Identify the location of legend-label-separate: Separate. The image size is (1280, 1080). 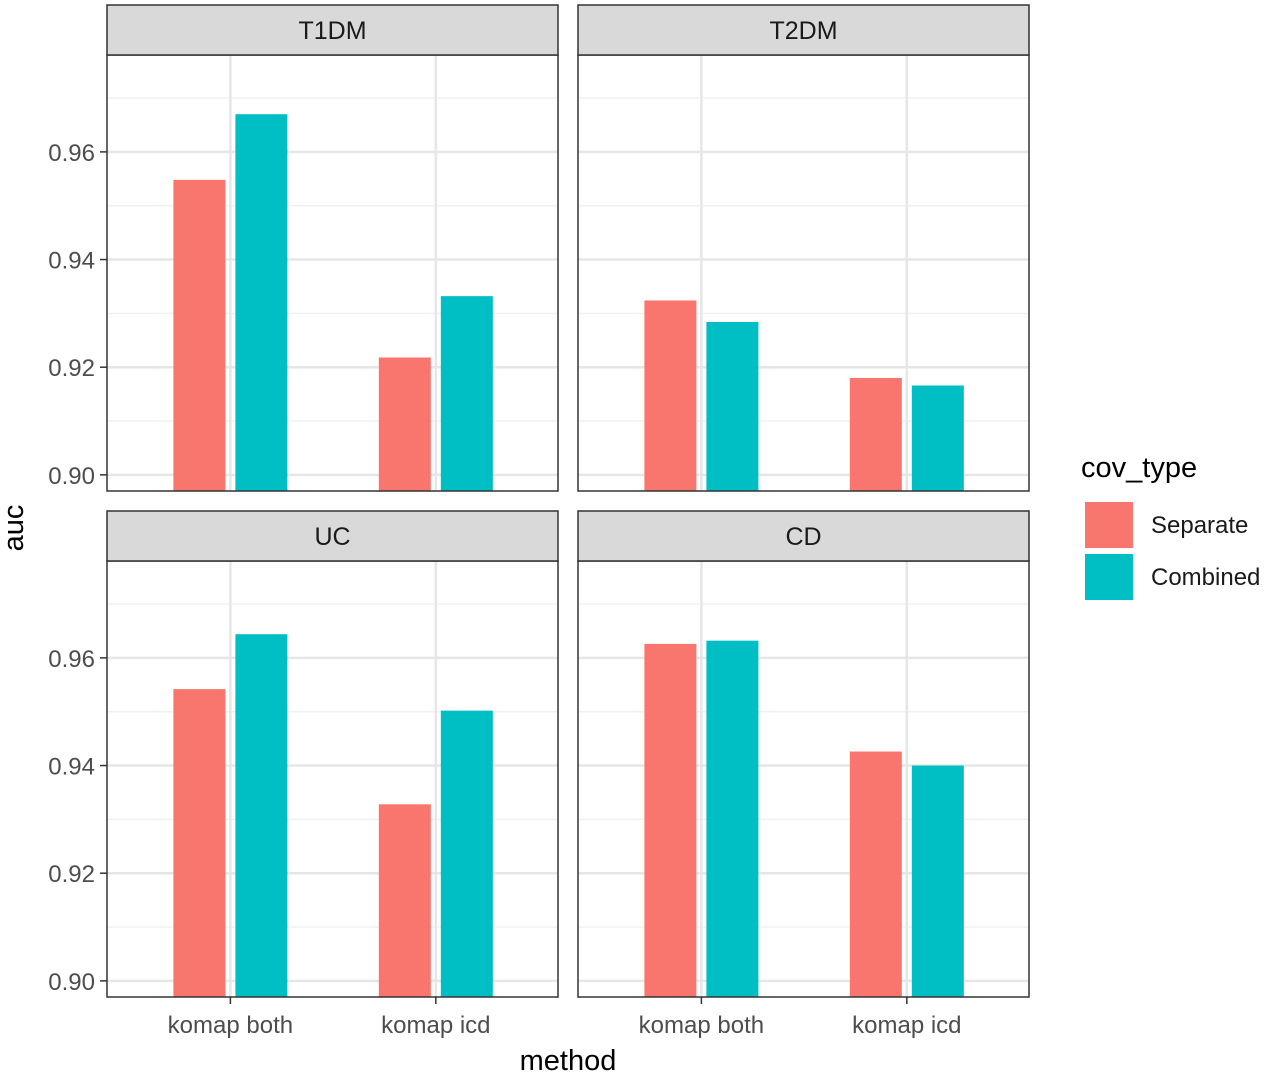
(1199, 525).